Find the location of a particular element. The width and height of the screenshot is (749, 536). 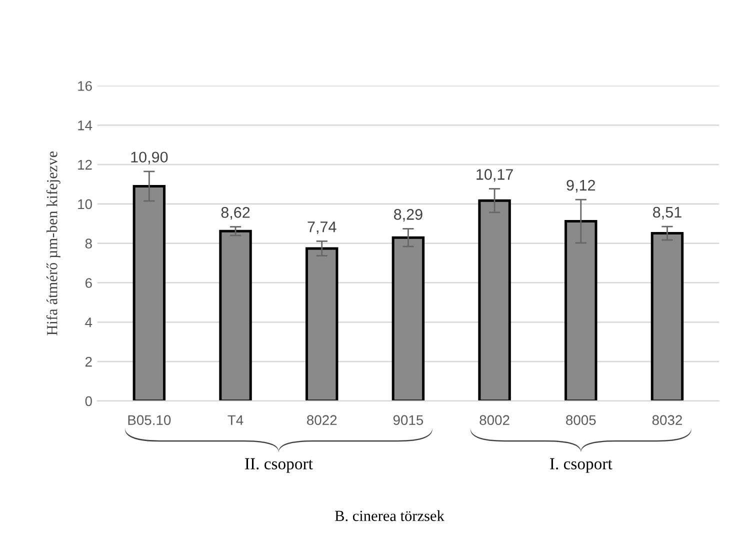

x-tick-label: 9015 is located at coordinates (408, 420).